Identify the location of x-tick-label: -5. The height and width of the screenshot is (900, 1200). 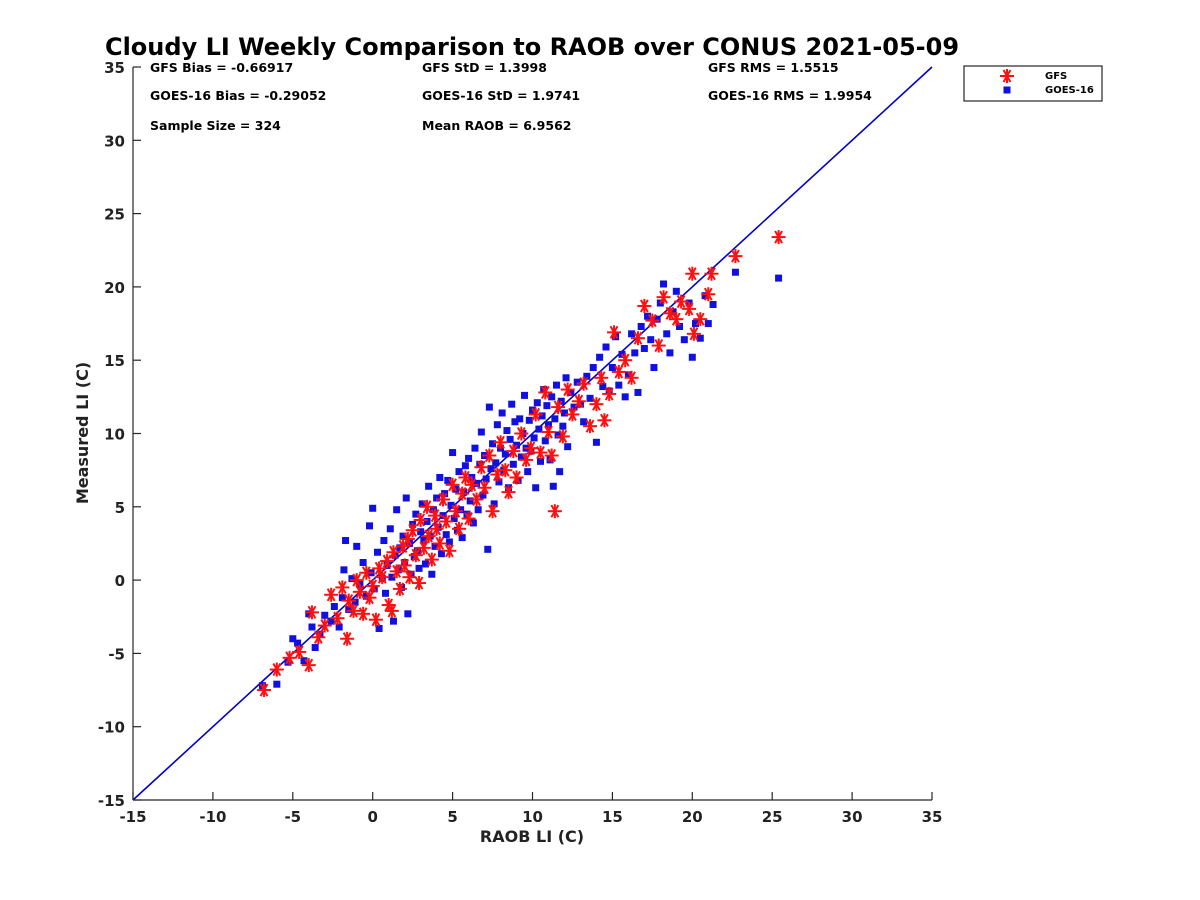
(292, 817).